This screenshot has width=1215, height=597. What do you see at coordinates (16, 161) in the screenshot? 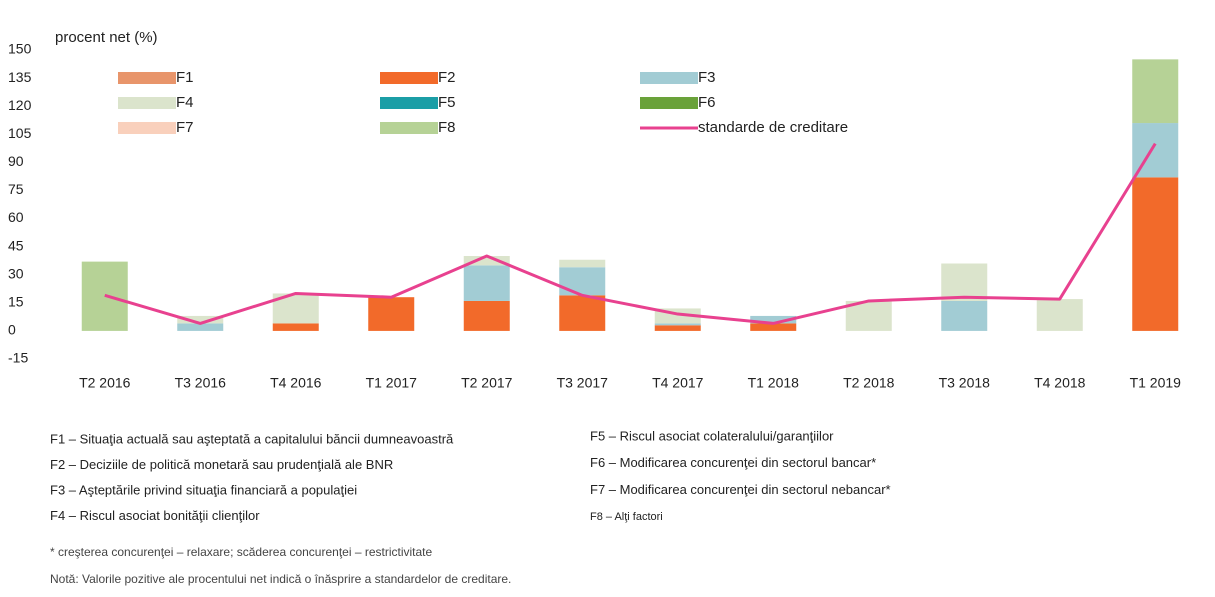
I see `y-tick-label: 90` at bounding box center [16, 161].